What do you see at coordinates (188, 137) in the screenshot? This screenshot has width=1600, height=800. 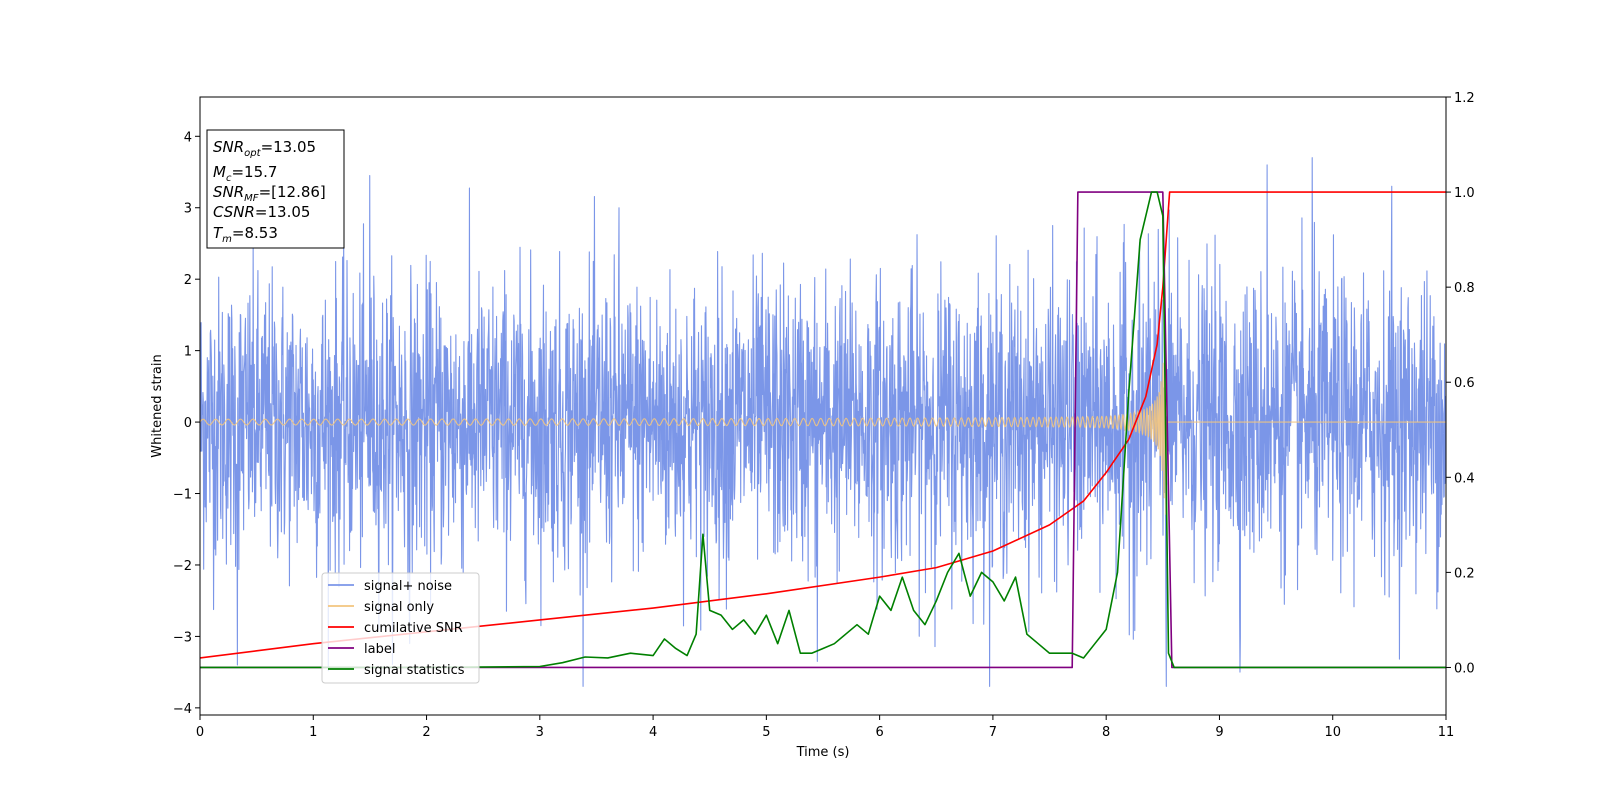 I see `y-tick-label: 4` at bounding box center [188, 137].